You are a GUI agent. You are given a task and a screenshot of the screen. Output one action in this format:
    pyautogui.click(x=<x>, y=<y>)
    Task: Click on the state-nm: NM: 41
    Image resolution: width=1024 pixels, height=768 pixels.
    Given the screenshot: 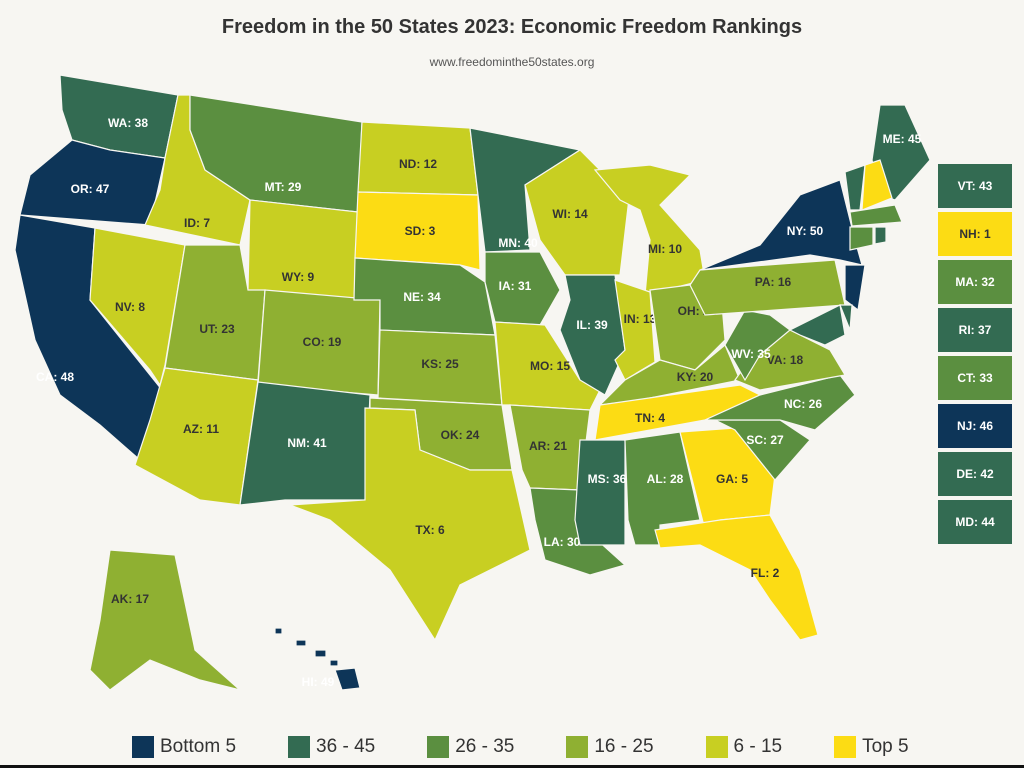 What is the action you would take?
    pyautogui.click(x=305, y=443)
    